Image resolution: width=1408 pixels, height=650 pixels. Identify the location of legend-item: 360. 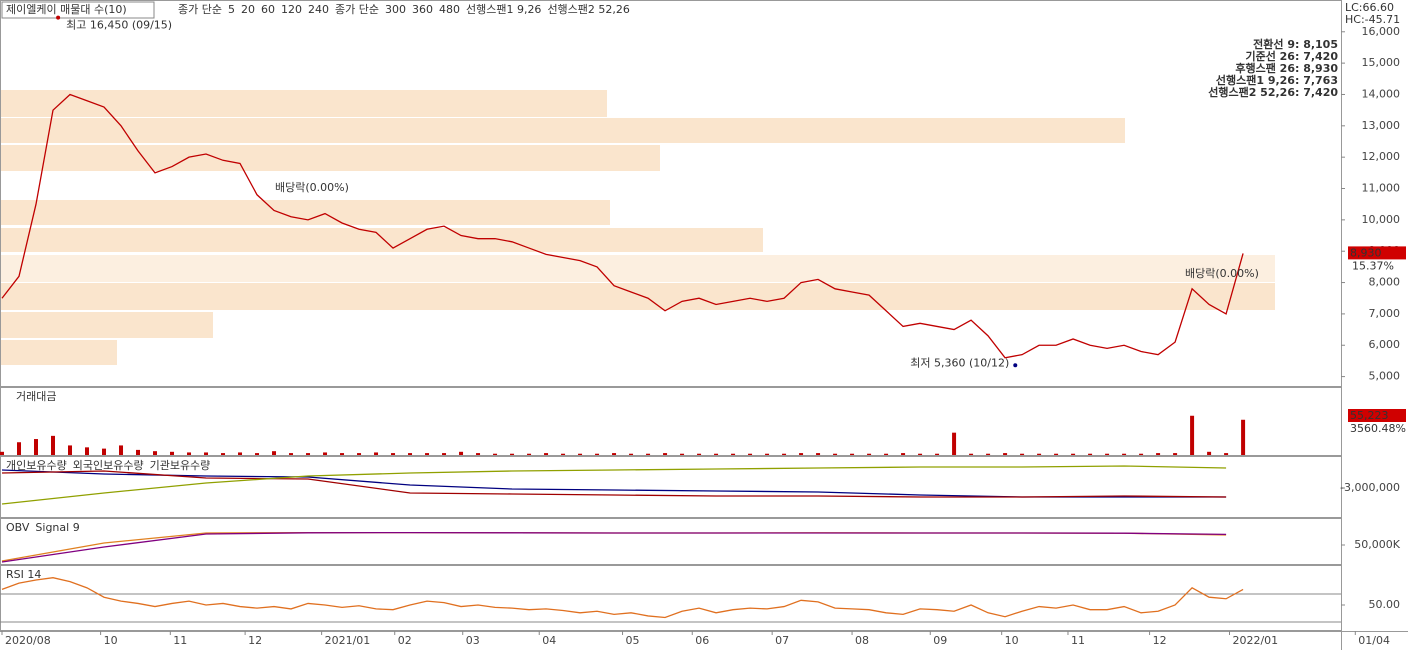
(422, 9).